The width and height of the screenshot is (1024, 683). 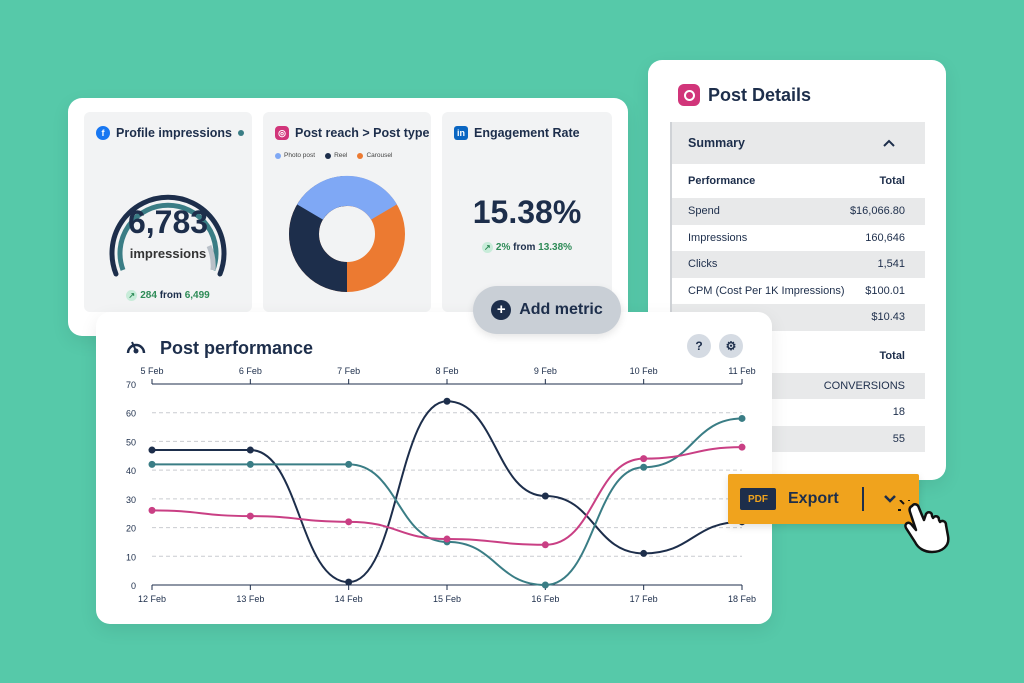 I want to click on row-value: $16,066.80, so click(x=877, y=211).